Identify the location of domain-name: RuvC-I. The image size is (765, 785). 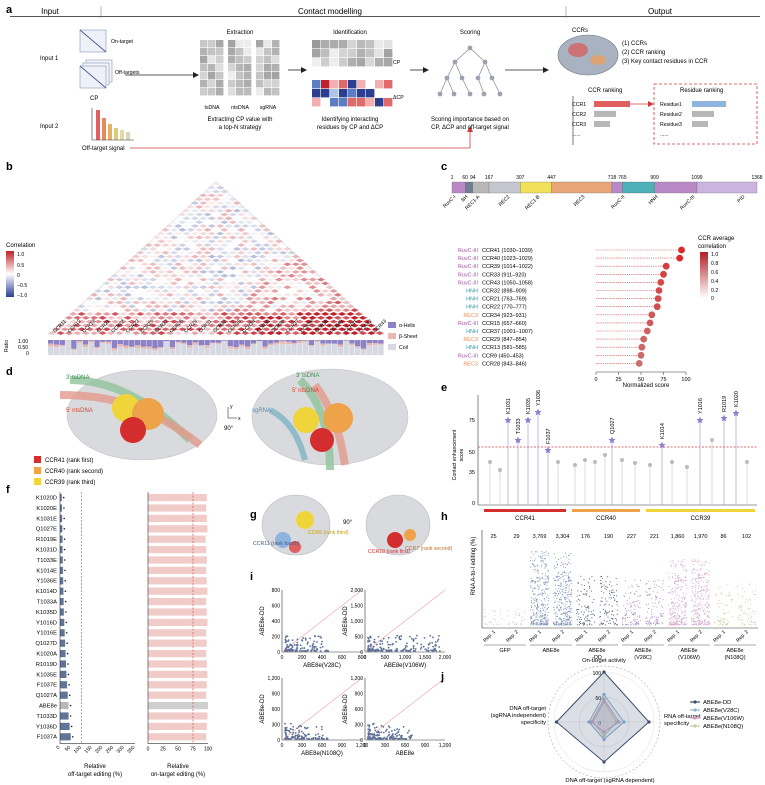
(449, 201).